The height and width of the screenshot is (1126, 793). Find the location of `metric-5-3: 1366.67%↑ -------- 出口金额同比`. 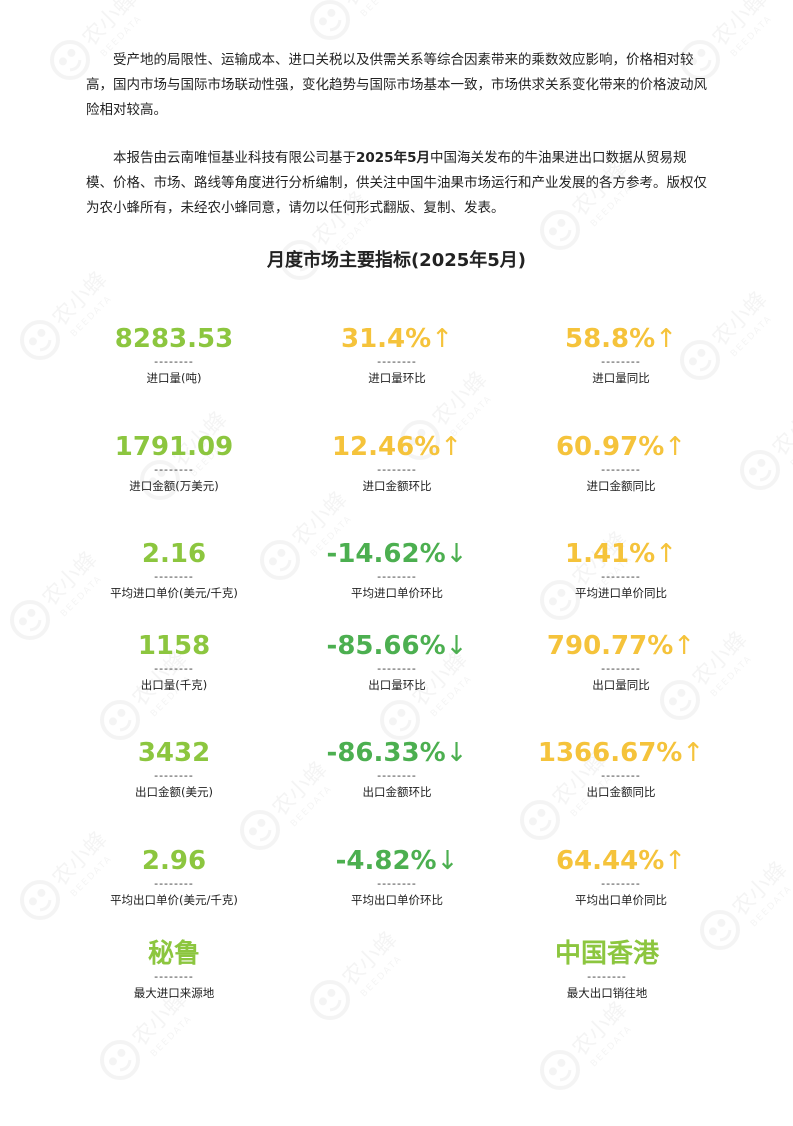

metric-5-3: 1366.67%↑ -------- 出口金额同比 is located at coordinates (621, 769).